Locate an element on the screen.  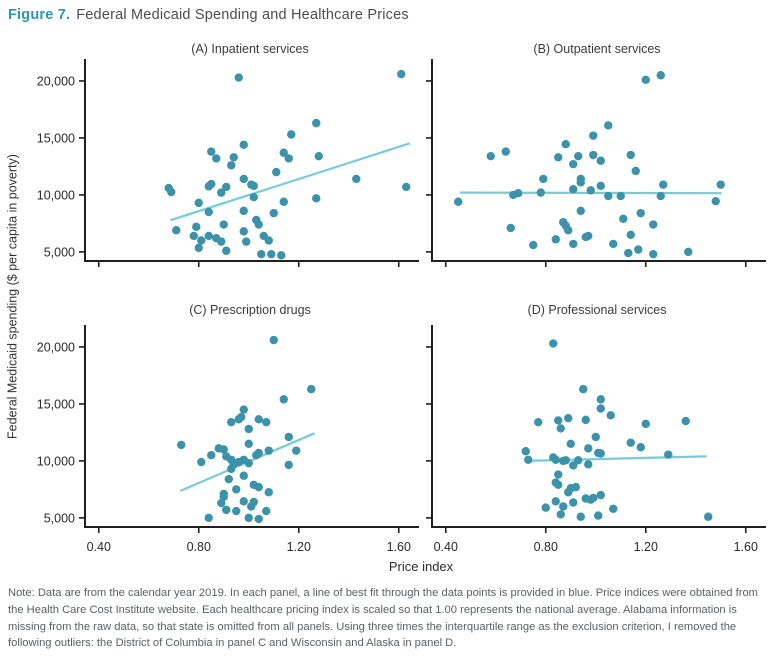
panel-title-prescription: (C) Prescription drugs is located at coordinates (250, 310).